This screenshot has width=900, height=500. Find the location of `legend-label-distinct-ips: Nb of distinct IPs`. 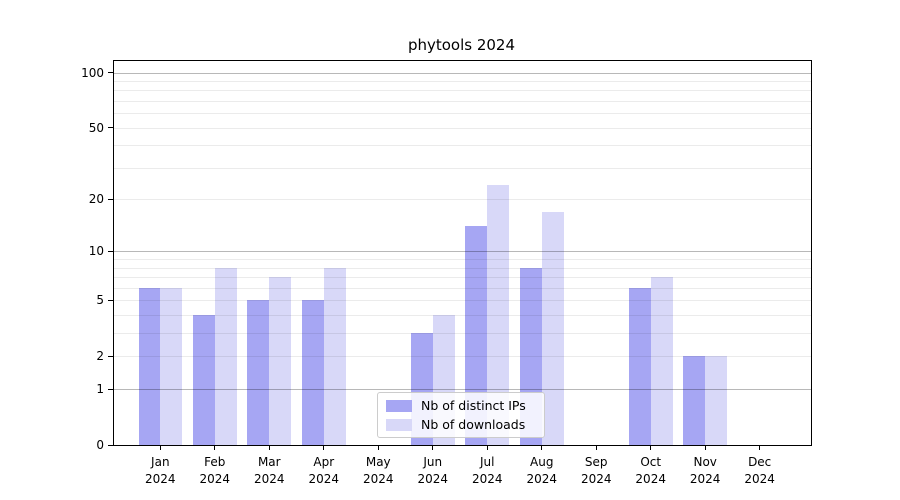

legend-label-distinct-ips: Nb of distinct IPs is located at coordinates (473, 405).